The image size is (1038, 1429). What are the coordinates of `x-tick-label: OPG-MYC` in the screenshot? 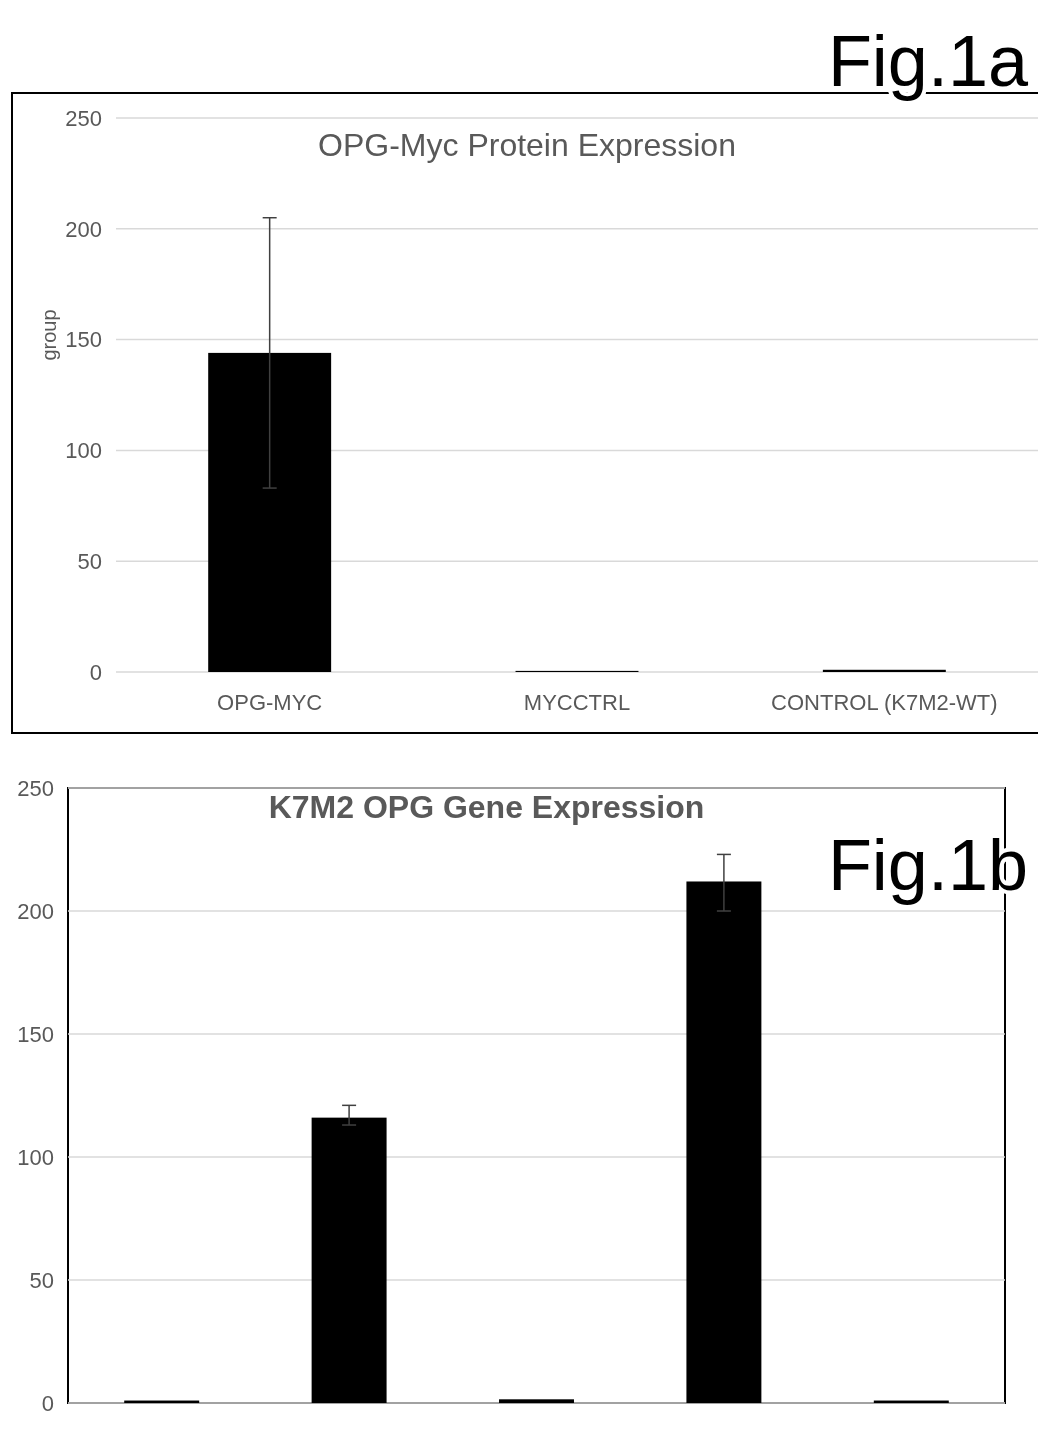 It's located at (270, 702).